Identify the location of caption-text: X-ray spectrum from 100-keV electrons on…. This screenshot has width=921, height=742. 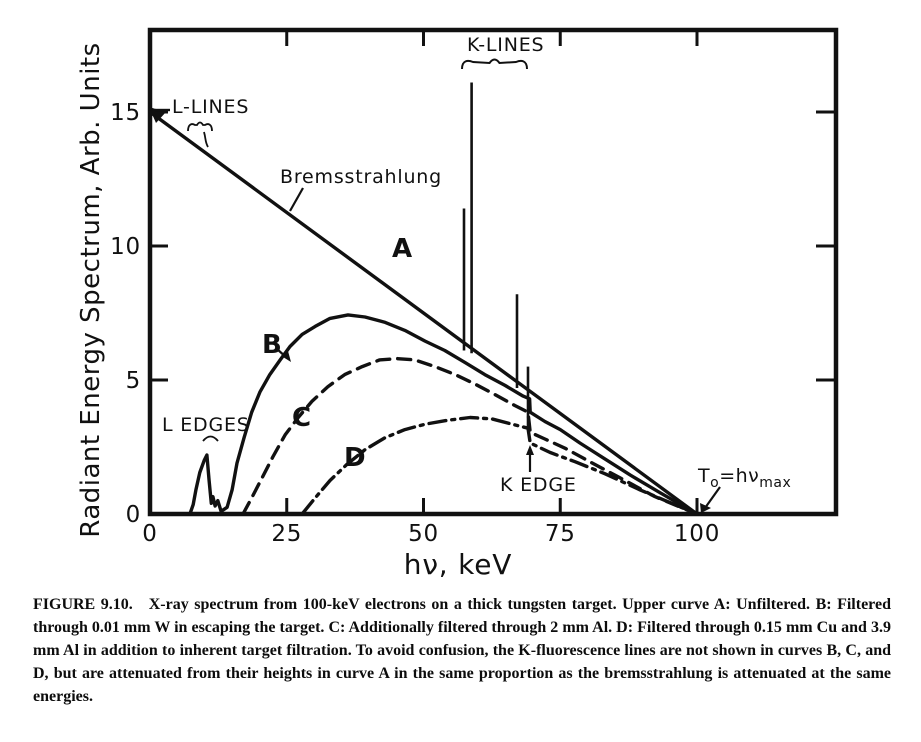
(462, 650).